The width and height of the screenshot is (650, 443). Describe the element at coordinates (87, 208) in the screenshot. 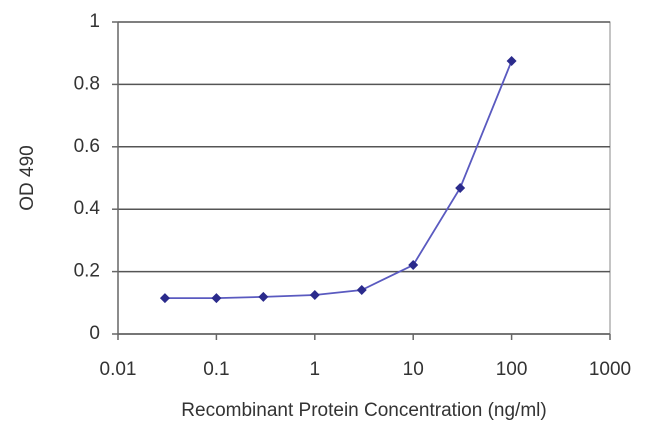

I see `y-tick-label: 0.4` at that location.